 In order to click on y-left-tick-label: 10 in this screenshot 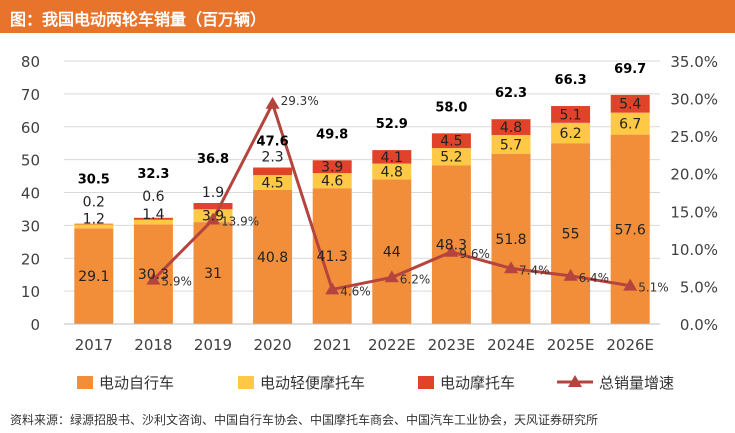, I will do `click(30, 292)`.